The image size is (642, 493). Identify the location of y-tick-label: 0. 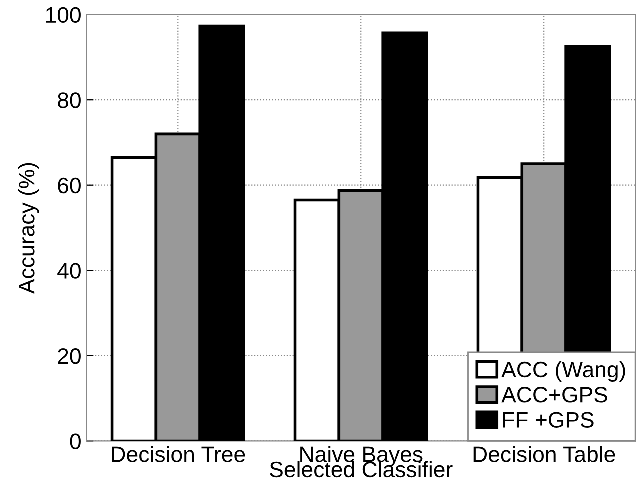
(75, 442).